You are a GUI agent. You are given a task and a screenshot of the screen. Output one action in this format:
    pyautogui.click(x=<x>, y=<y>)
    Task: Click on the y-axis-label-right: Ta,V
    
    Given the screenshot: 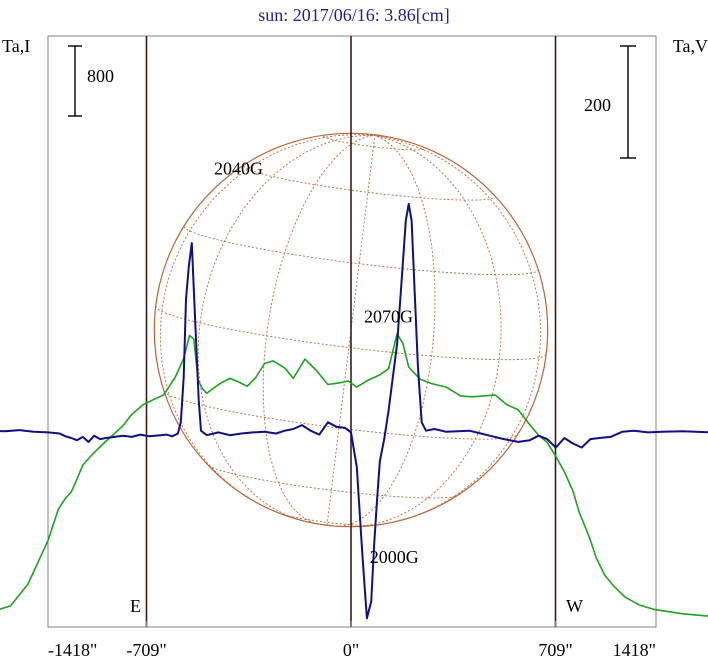 What is the action you would take?
    pyautogui.click(x=690, y=46)
    